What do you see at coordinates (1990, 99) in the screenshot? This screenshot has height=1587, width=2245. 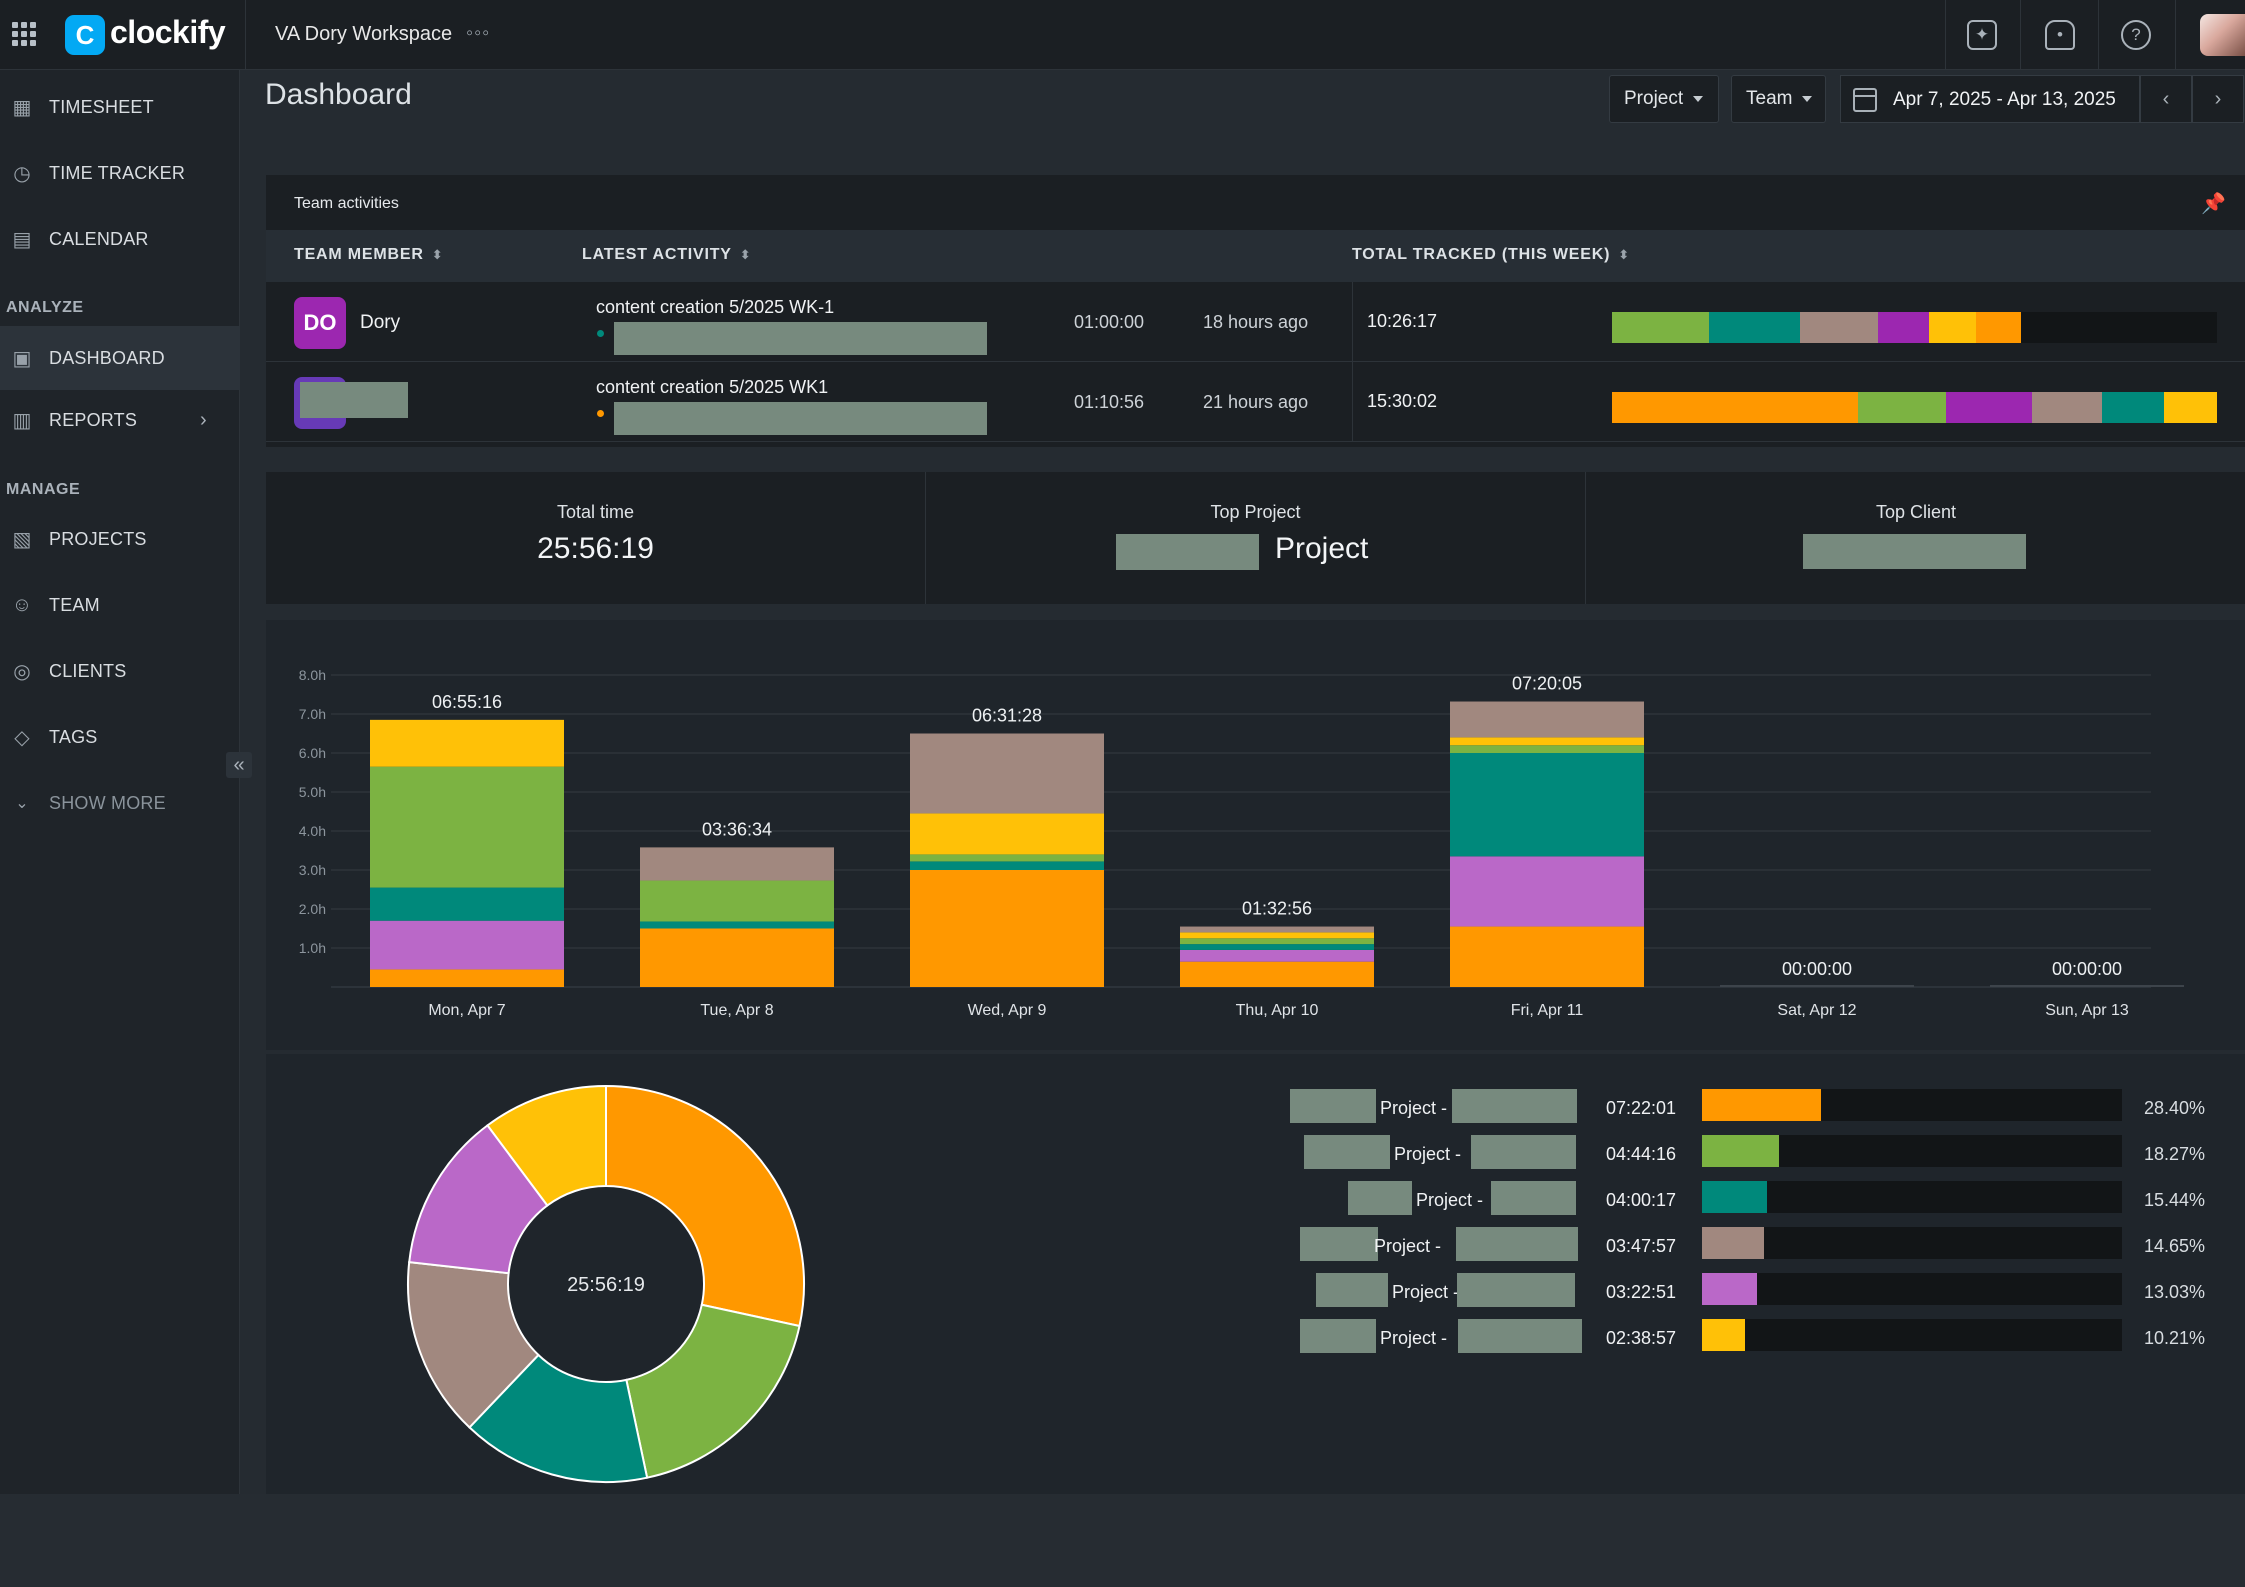 I see `date-range-picker: Apr 7, 2025 - Apr 13, 2025` at bounding box center [1990, 99].